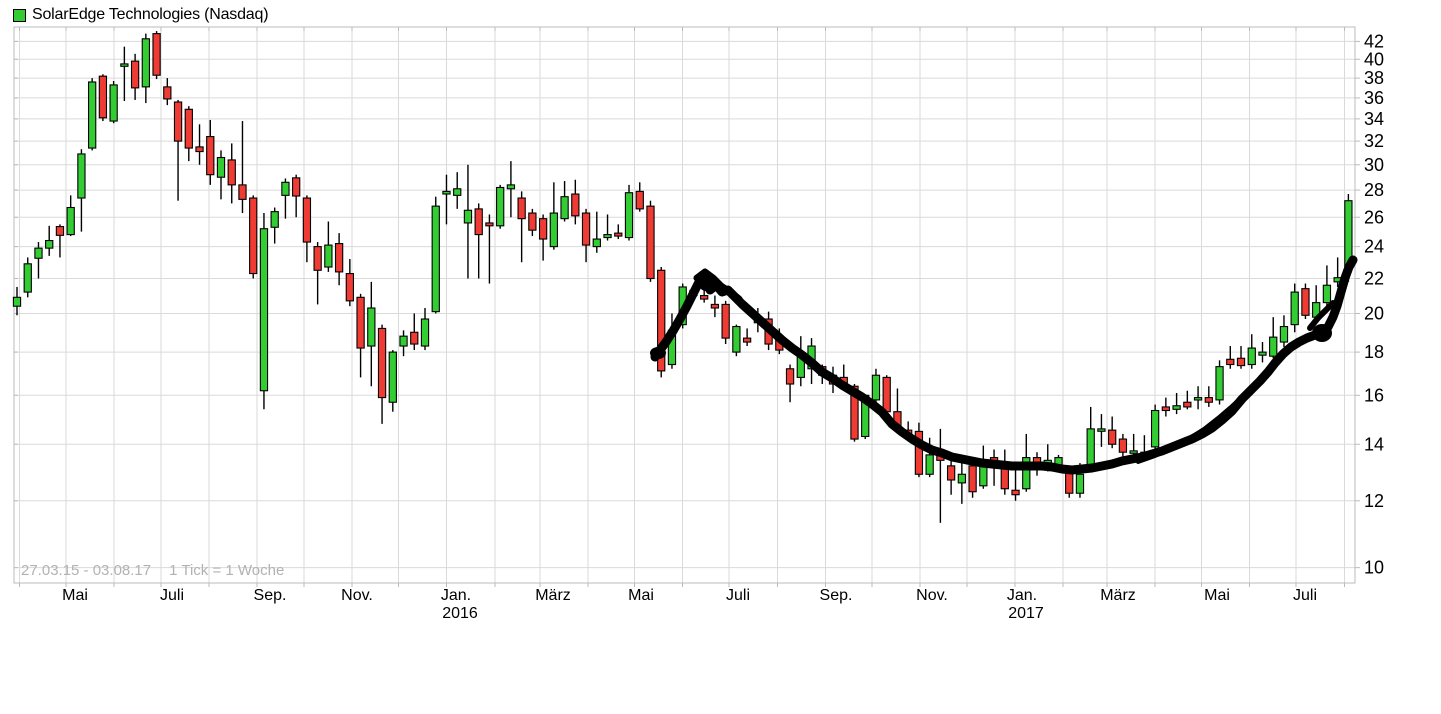  Describe the element at coordinates (836, 595) in the screenshot. I see `x-axis-month-label: Sep.` at that location.